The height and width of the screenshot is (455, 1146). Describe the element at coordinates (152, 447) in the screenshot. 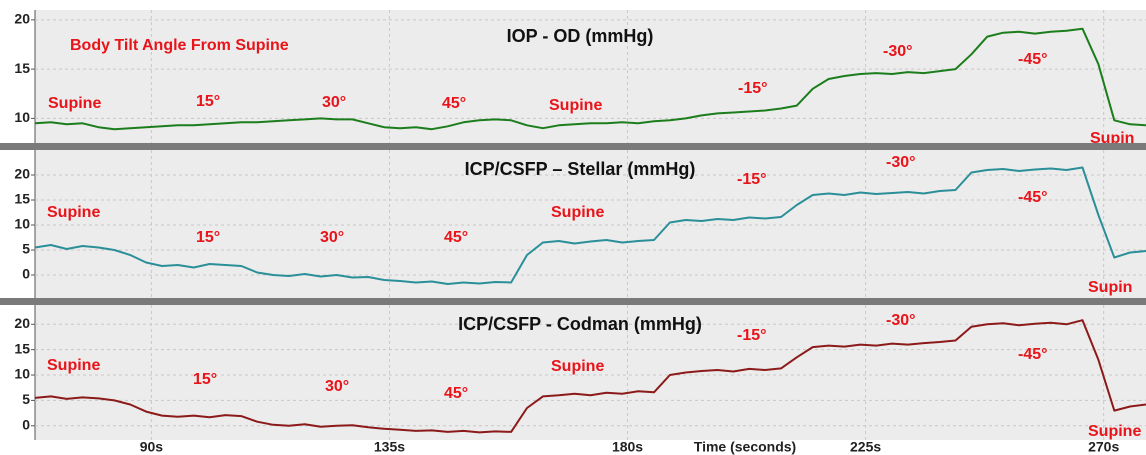

I see `x-tick-label: 90s` at that location.